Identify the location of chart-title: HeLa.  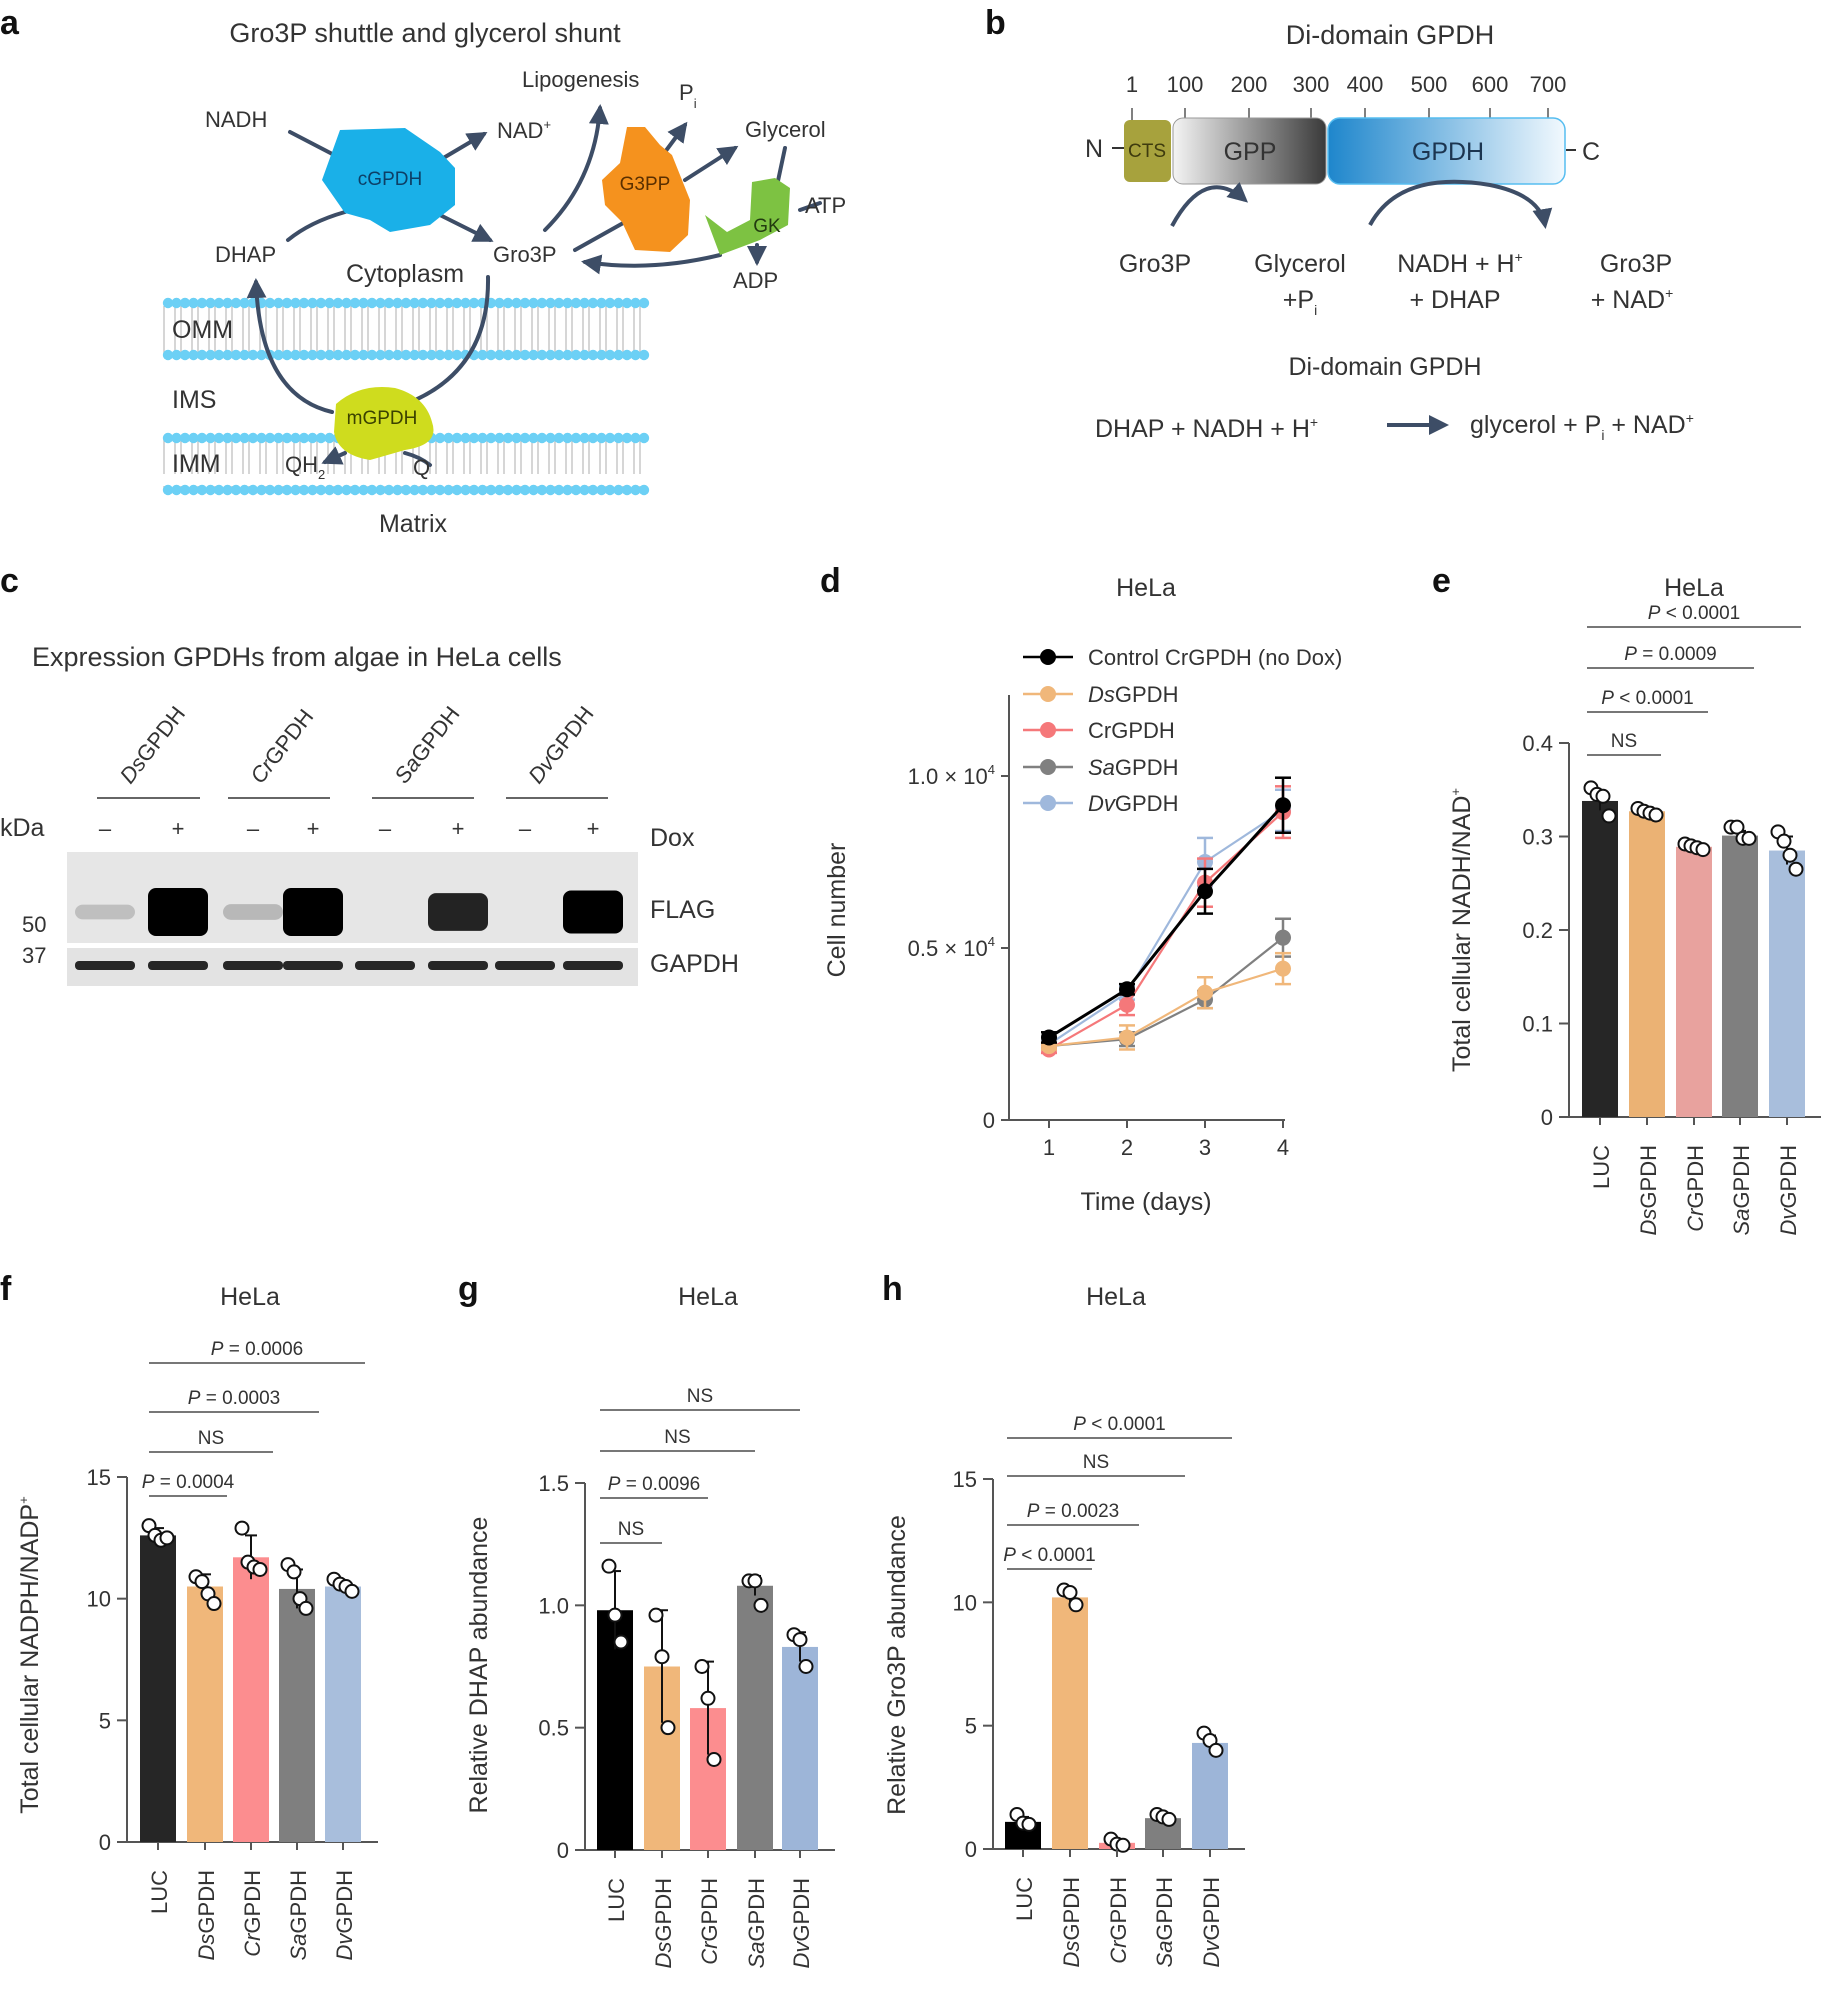
(1146, 588).